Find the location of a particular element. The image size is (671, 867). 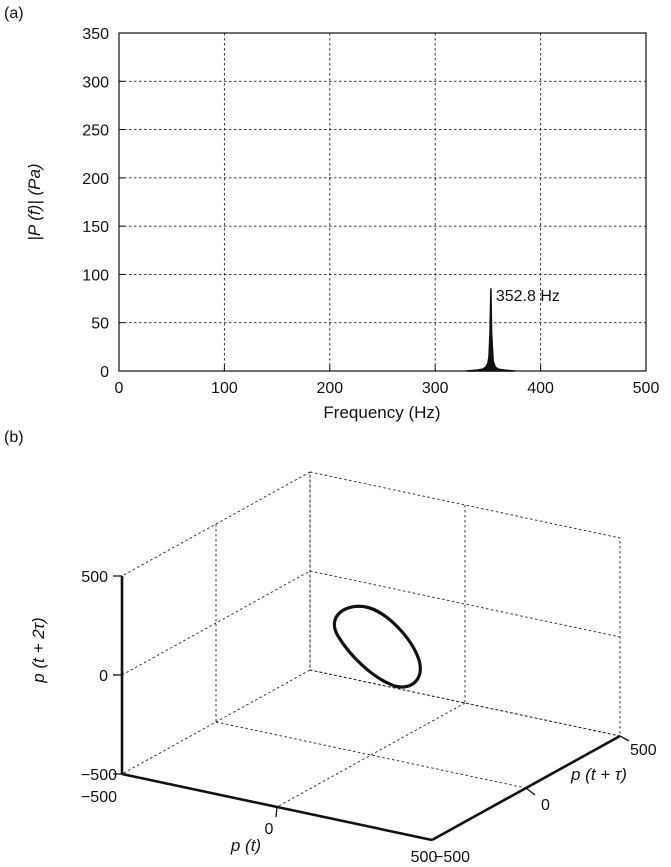

panel-a-y-tick-labels: 0 50 100 150 200 250 300 350 is located at coordinates (95, 203).